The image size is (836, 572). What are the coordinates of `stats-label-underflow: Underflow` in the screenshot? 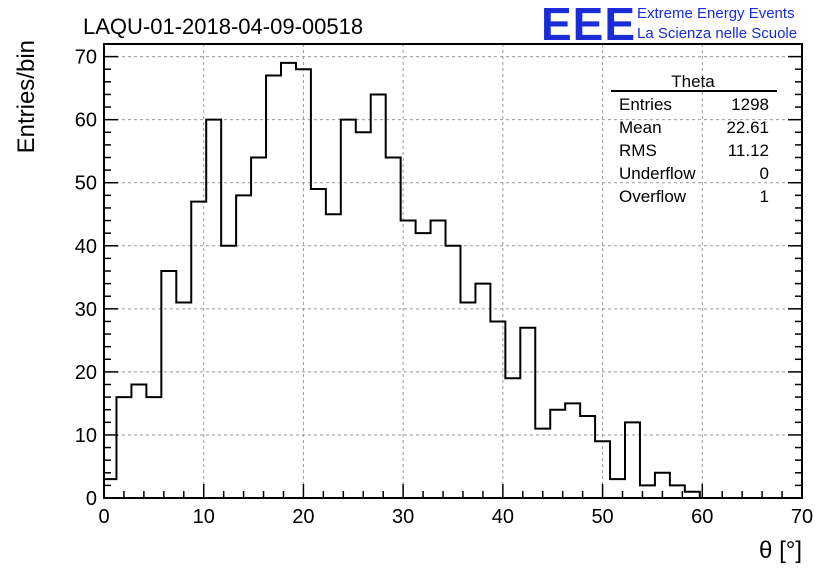 It's located at (657, 173).